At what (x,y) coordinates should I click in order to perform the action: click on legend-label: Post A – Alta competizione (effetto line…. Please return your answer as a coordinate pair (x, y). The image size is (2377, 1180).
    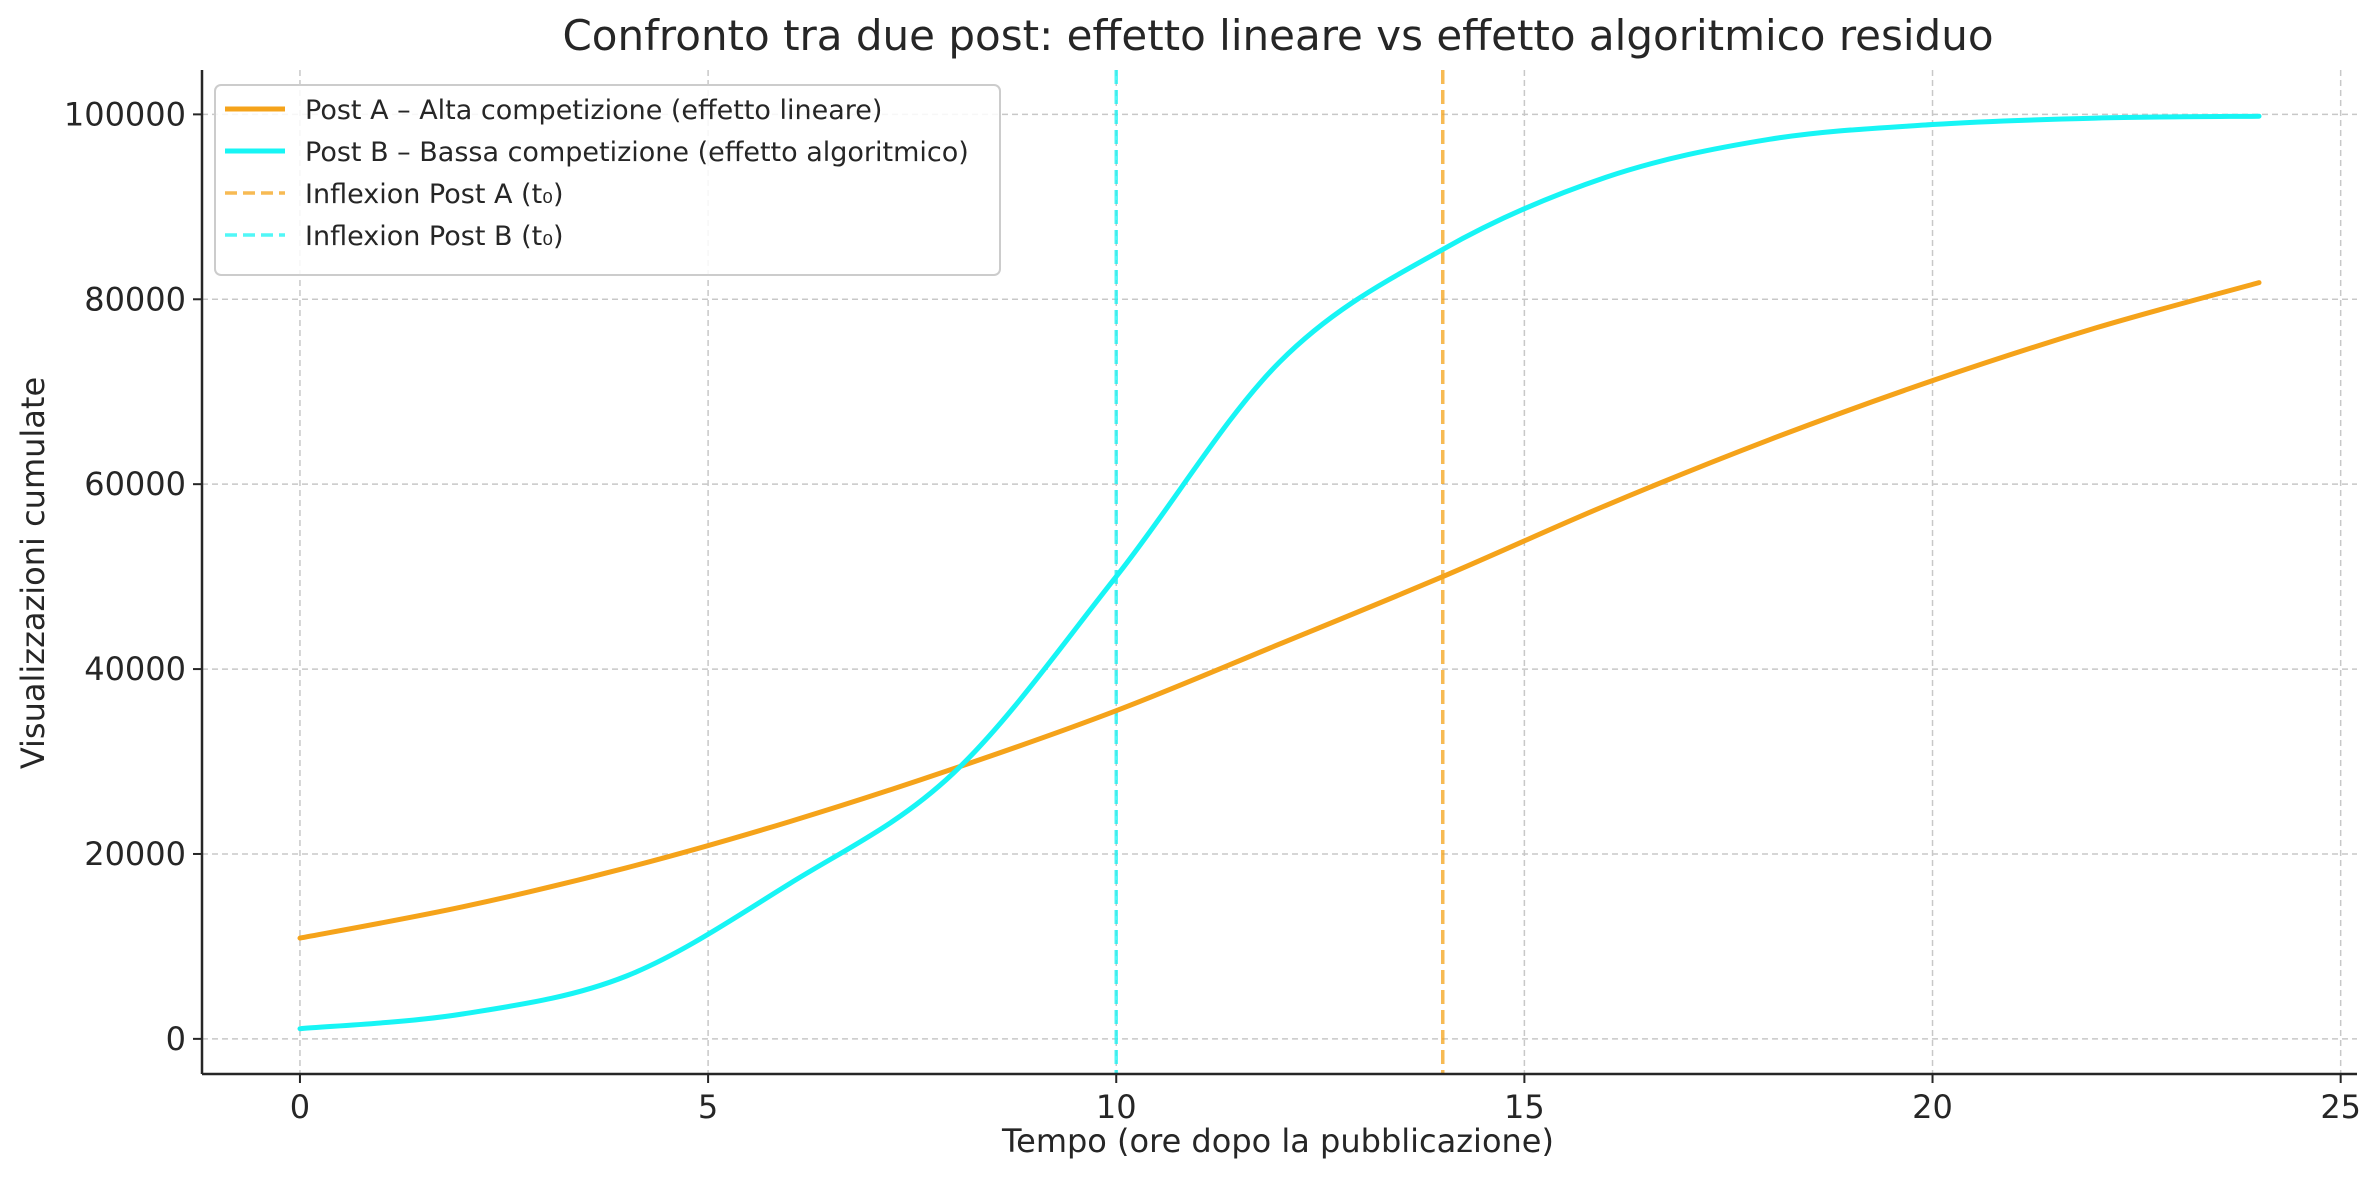
    Looking at the image, I should click on (593, 110).